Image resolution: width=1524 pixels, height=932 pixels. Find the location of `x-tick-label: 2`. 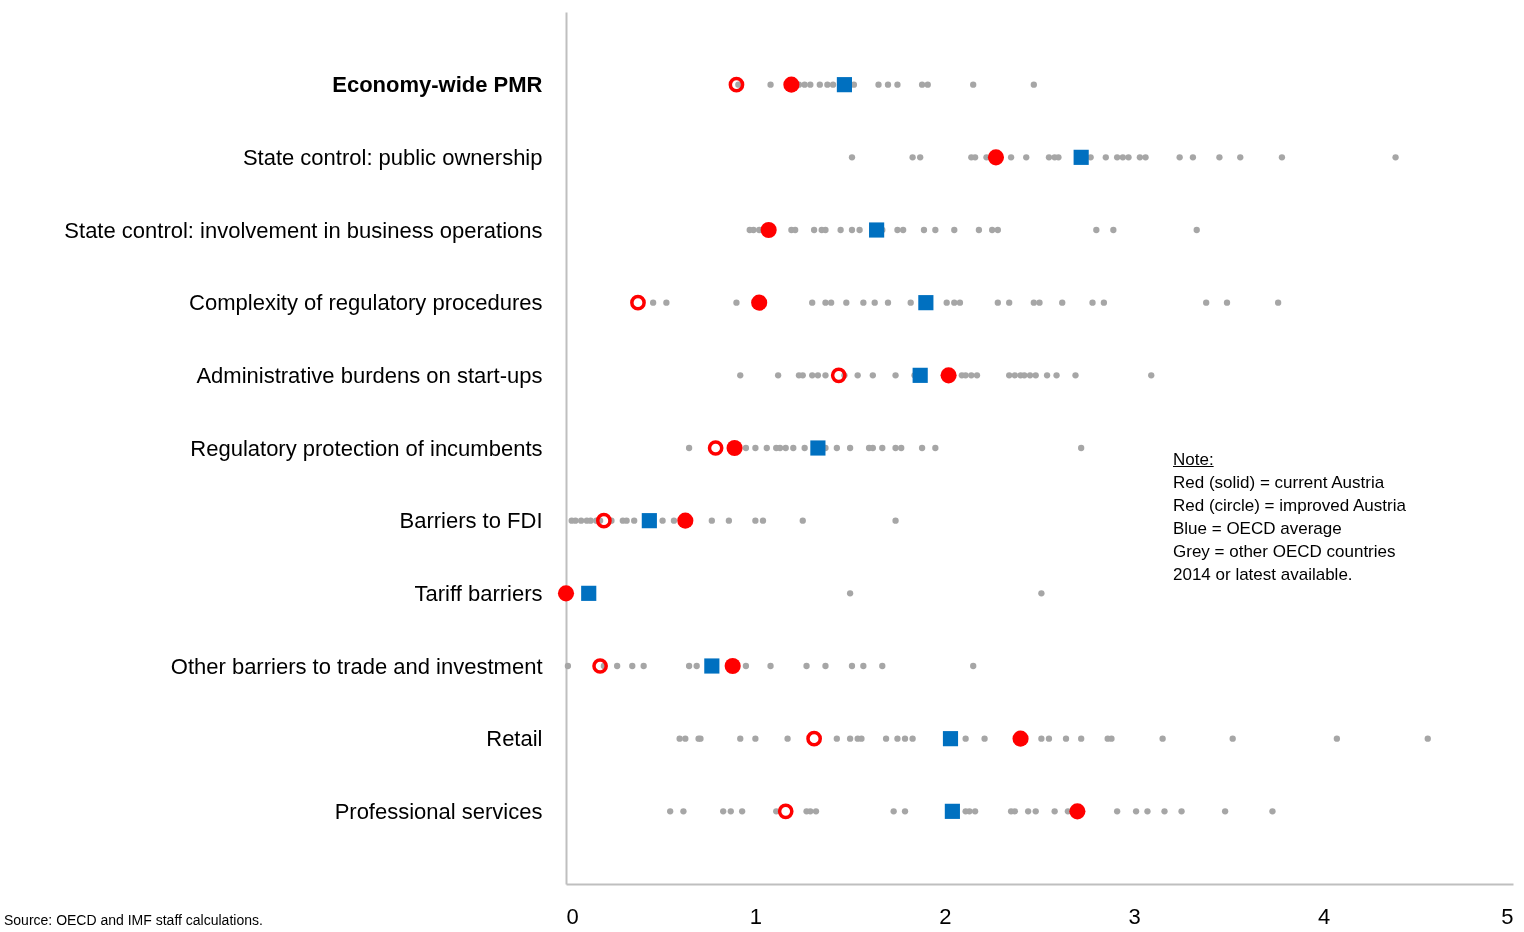

x-tick-label: 2 is located at coordinates (945, 916).